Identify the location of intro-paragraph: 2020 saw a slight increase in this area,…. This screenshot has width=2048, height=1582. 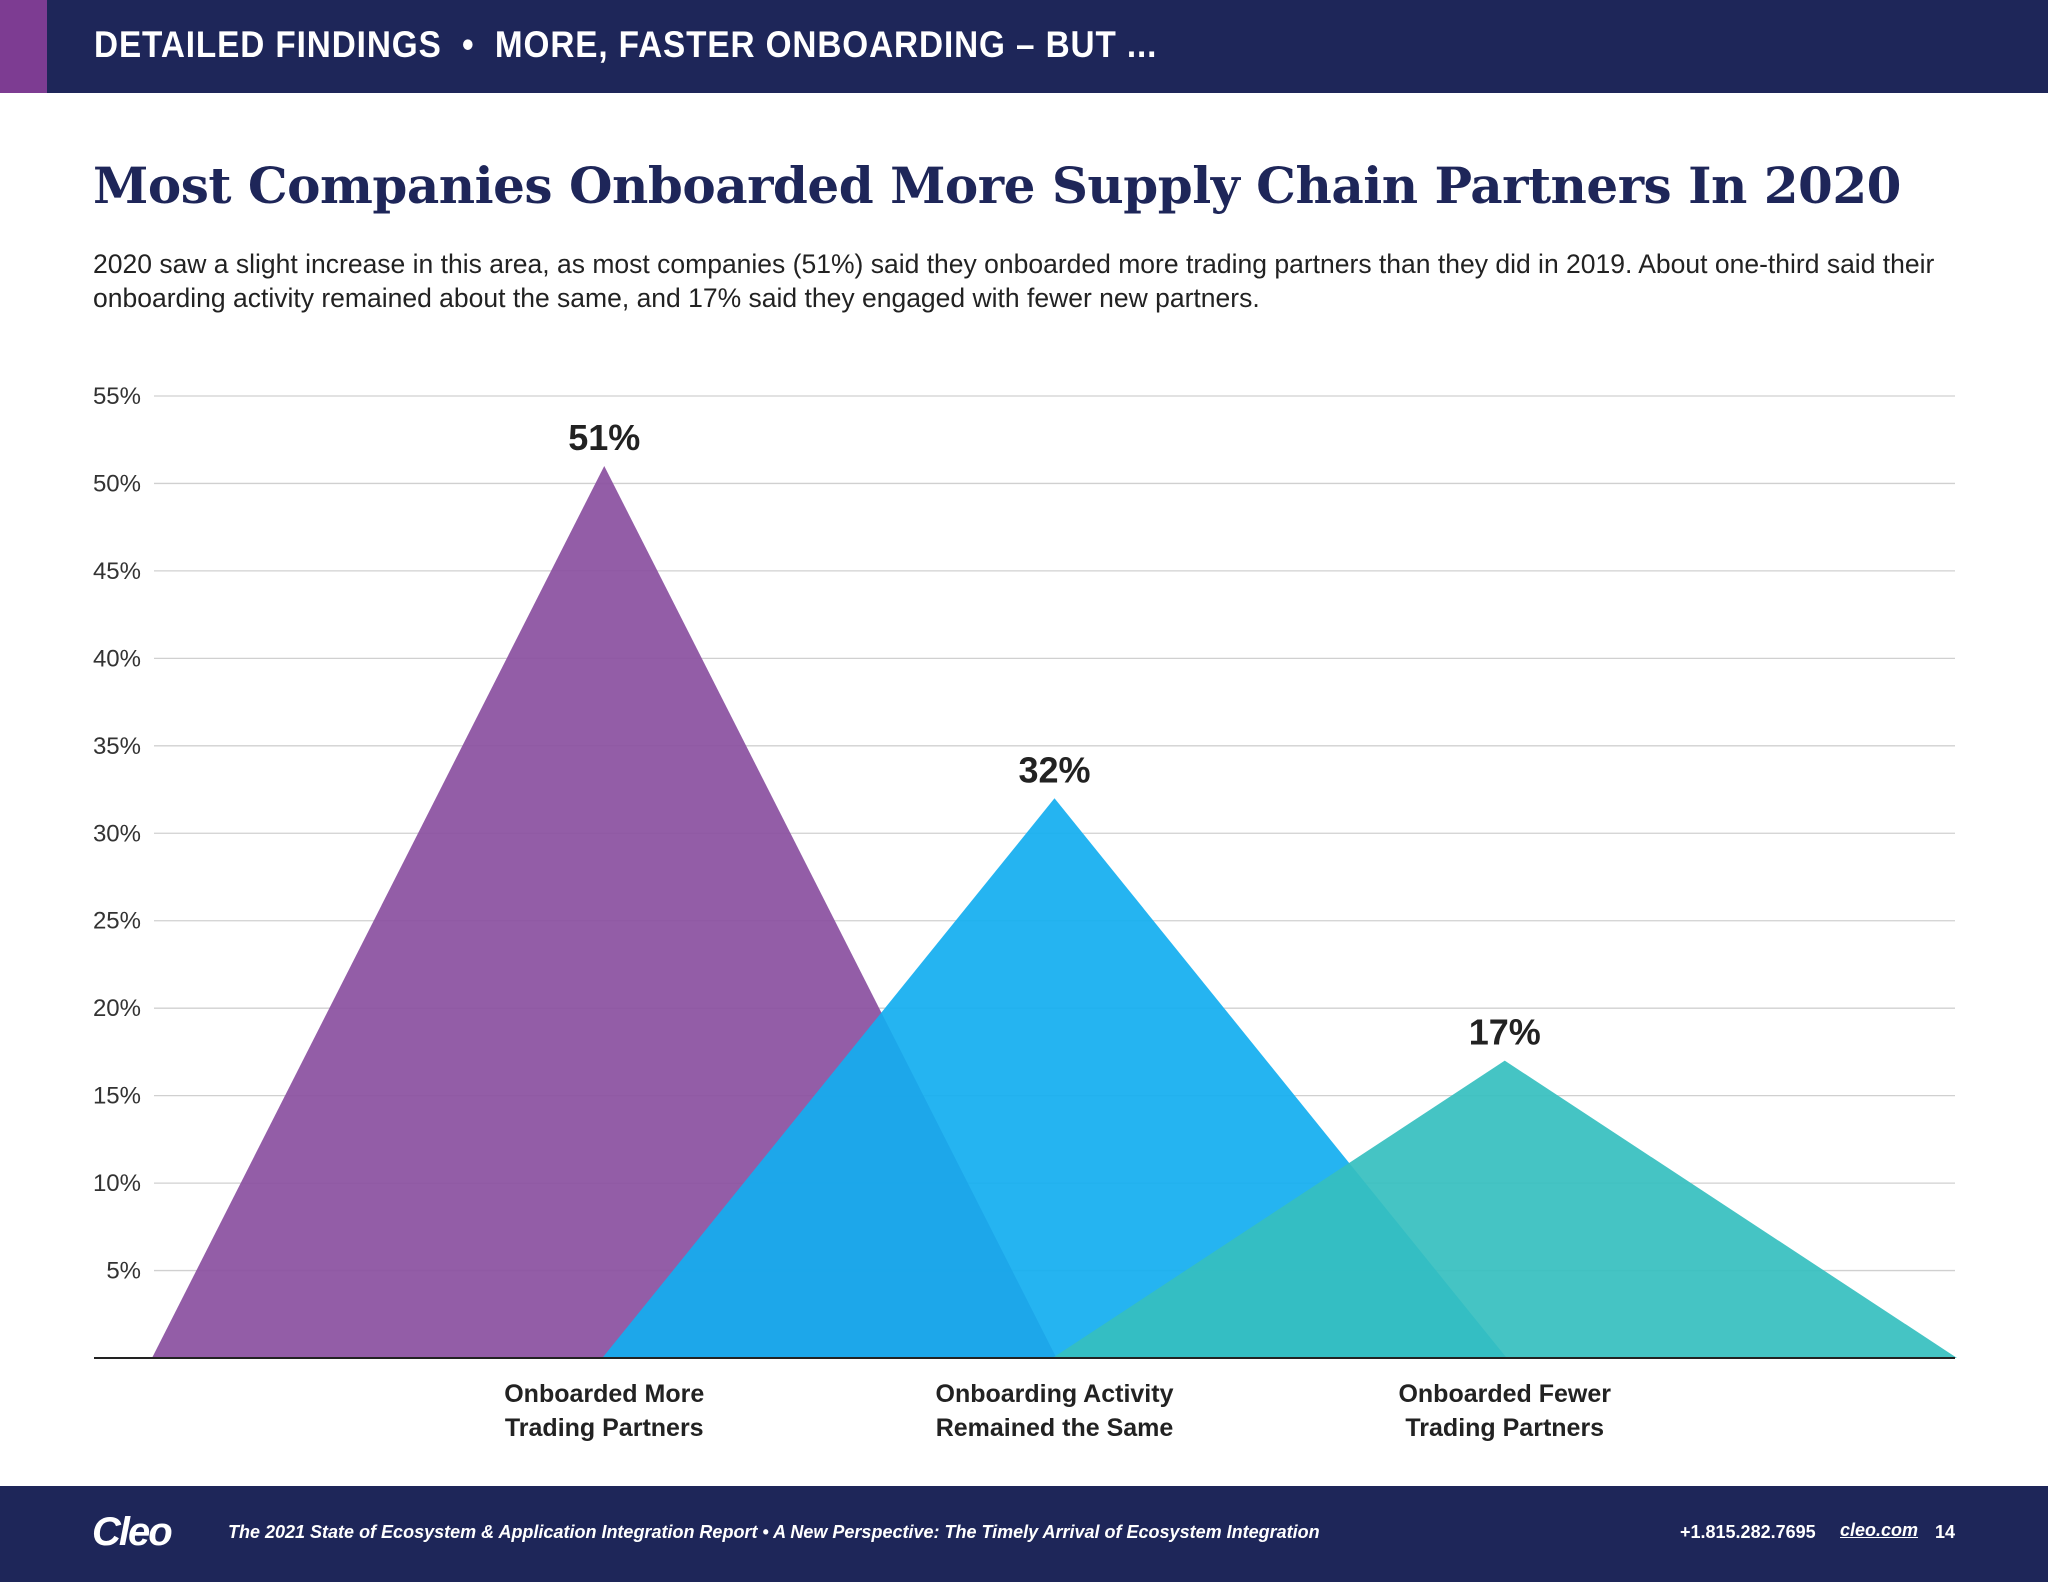
(1014, 281).